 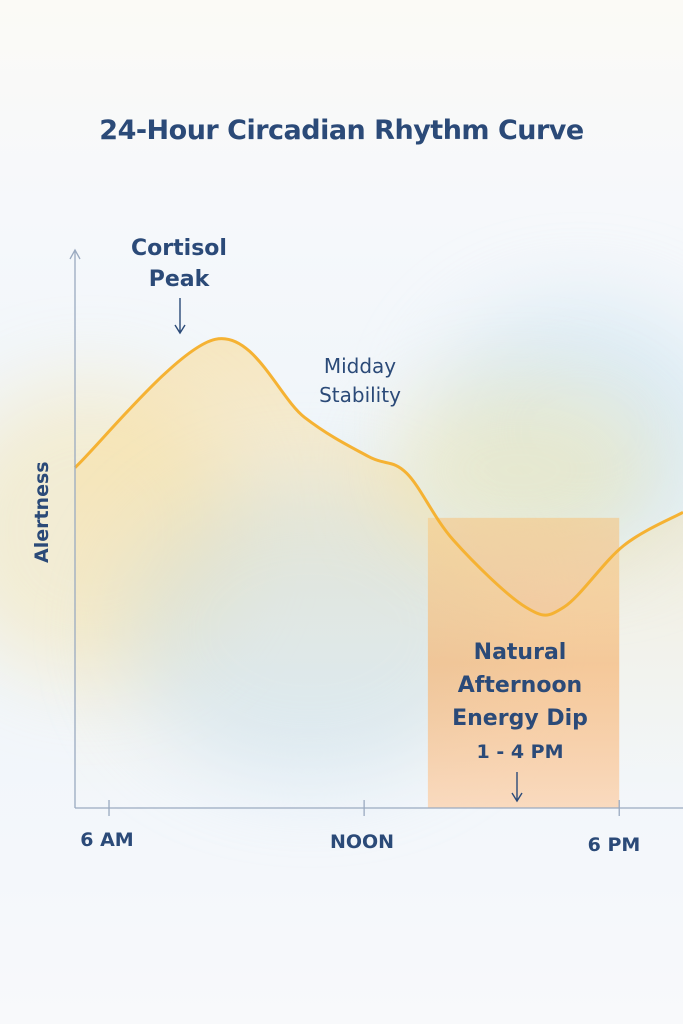 I want to click on cortisol-arrow-icon, so click(x=180, y=316).